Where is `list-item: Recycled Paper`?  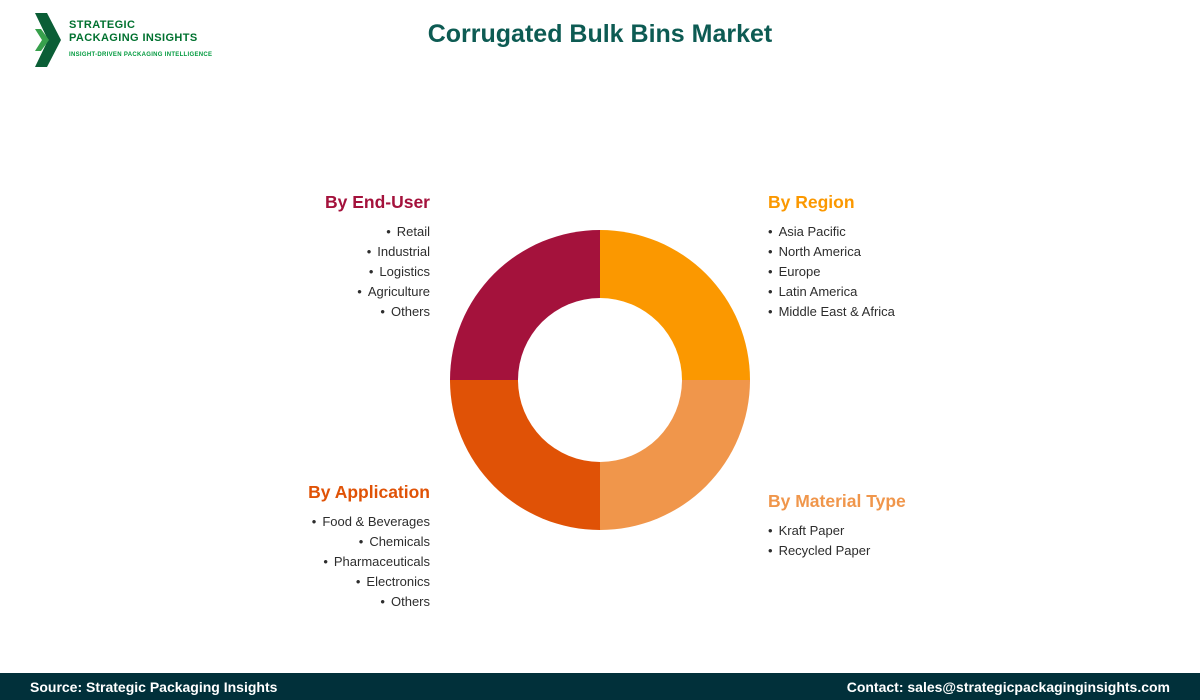
list-item: Recycled Paper is located at coordinates (837, 551).